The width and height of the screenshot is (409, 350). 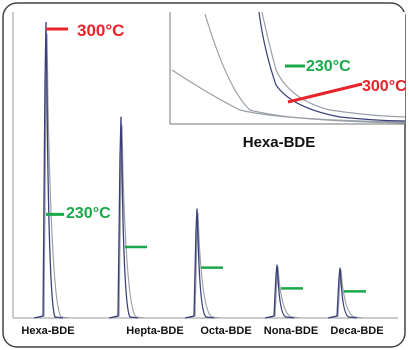 What do you see at coordinates (384, 86) in the screenshot?
I see `label-300-inset: 300°C` at bounding box center [384, 86].